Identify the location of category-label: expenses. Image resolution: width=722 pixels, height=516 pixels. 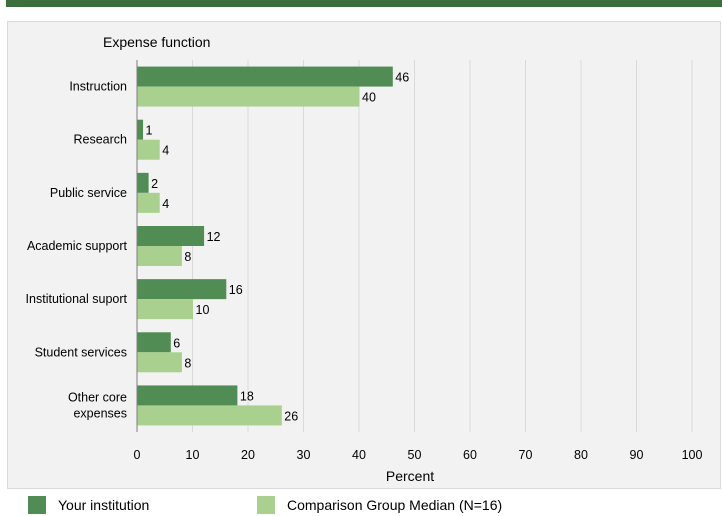
(100, 413).